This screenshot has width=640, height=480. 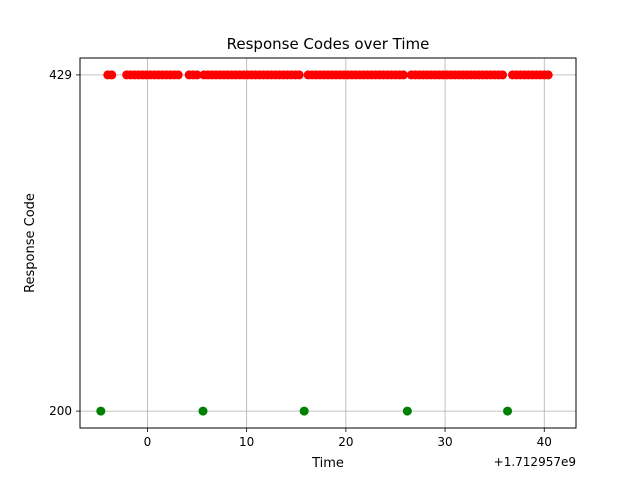 What do you see at coordinates (327, 463) in the screenshot?
I see `x-axis-label: Time` at bounding box center [327, 463].